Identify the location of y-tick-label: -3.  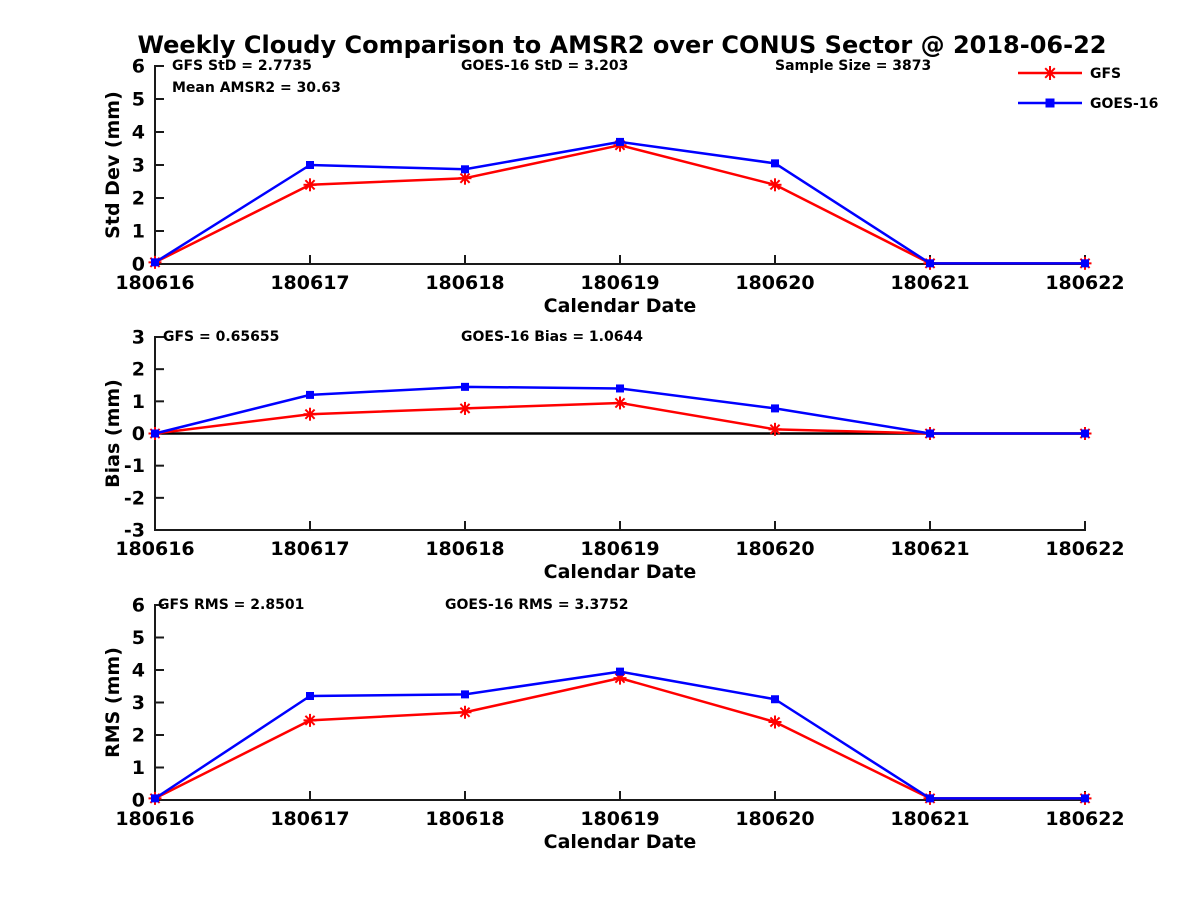
(134, 531).